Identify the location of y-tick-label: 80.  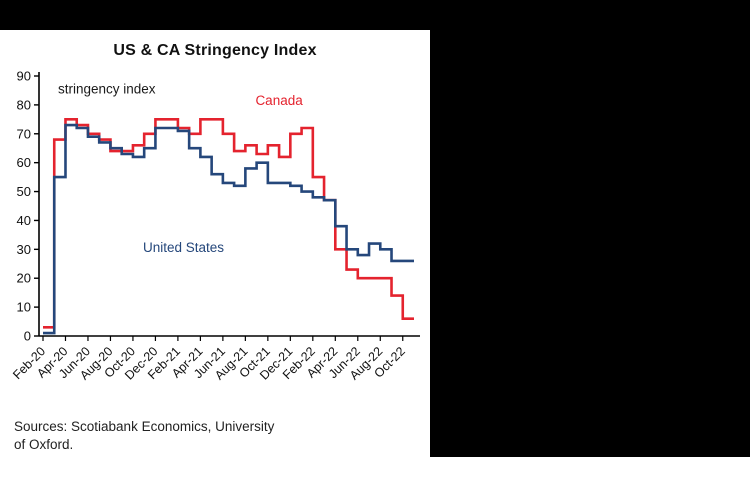
(24, 104).